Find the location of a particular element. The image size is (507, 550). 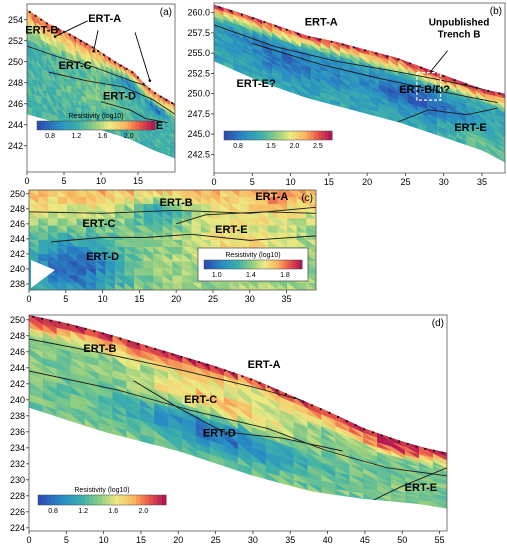

x-tick-label: 15 is located at coordinates (139, 299).